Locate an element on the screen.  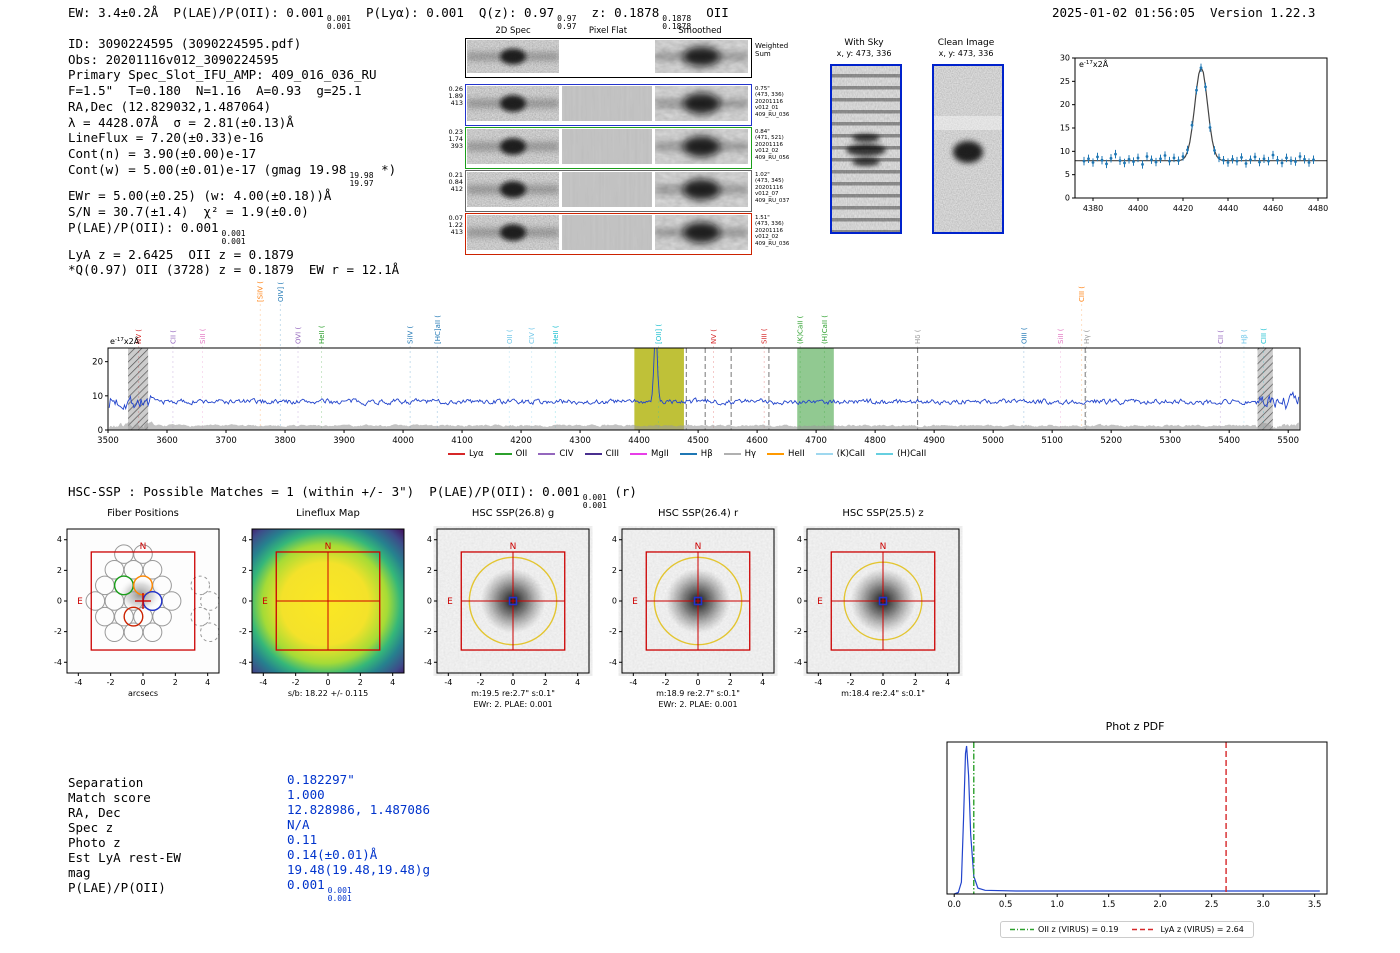
svg-text: 2.5 is located at coordinates (1212, 905).